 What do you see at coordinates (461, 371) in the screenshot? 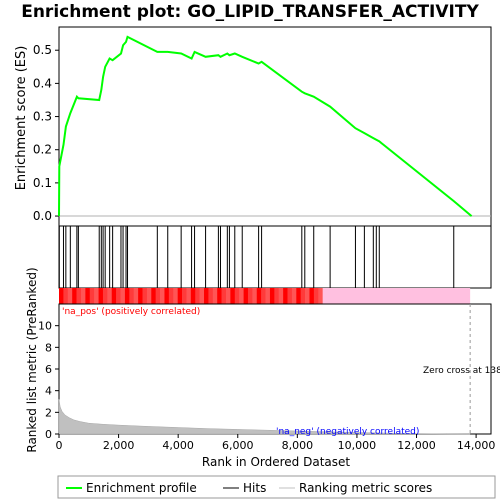
I see `zero-cross-label: Zero cross at 13800` at bounding box center [461, 371].